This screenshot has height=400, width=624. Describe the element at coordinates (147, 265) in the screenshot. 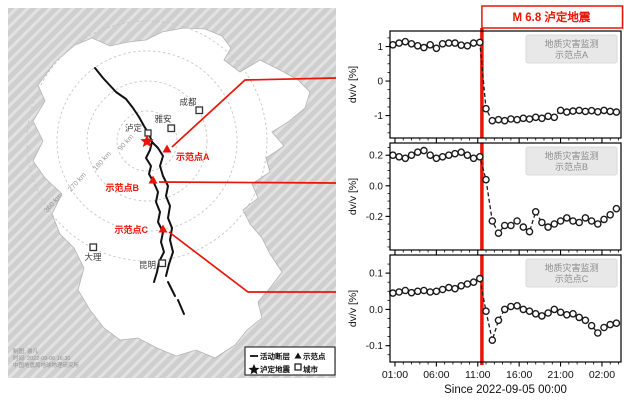

I see `city-label-kunming: 昆明` at that location.